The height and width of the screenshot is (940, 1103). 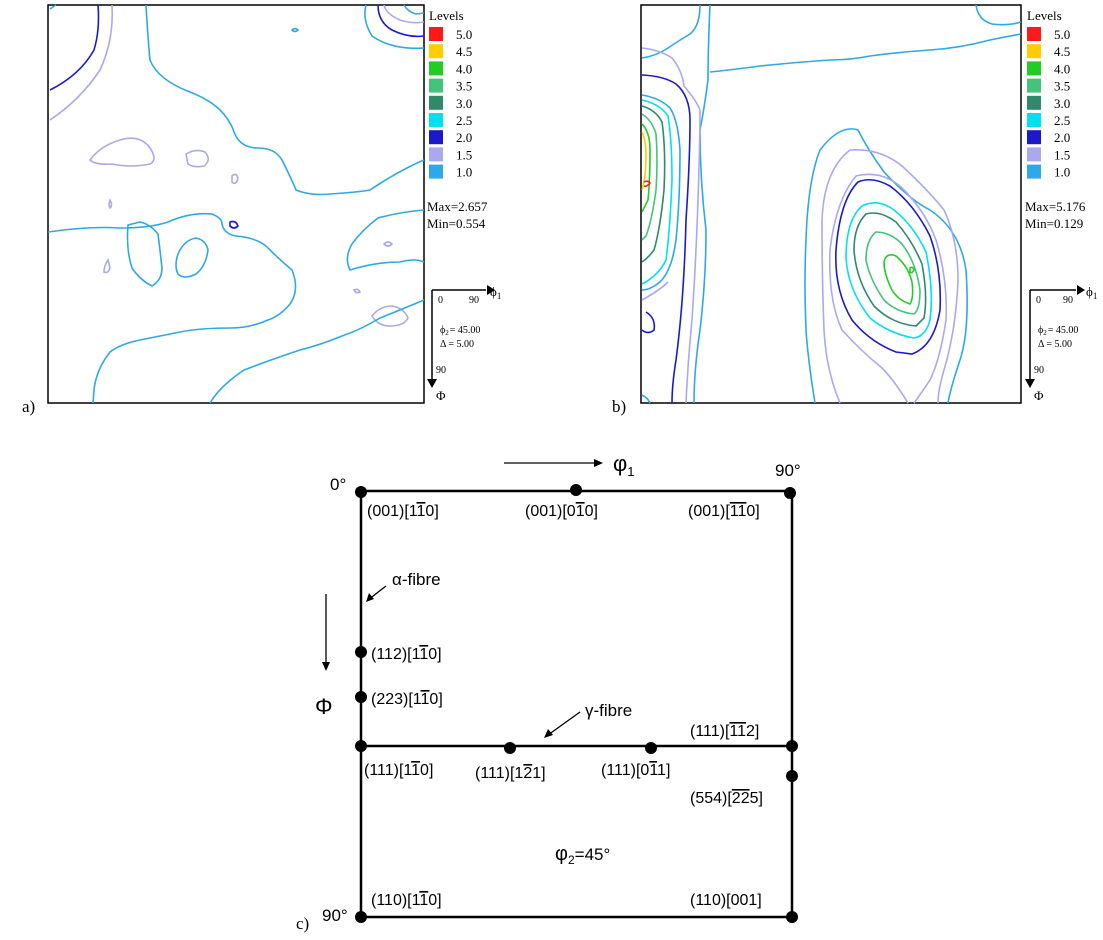 I want to click on gamma-fibre-label: γ-fibre, so click(x=608, y=710).